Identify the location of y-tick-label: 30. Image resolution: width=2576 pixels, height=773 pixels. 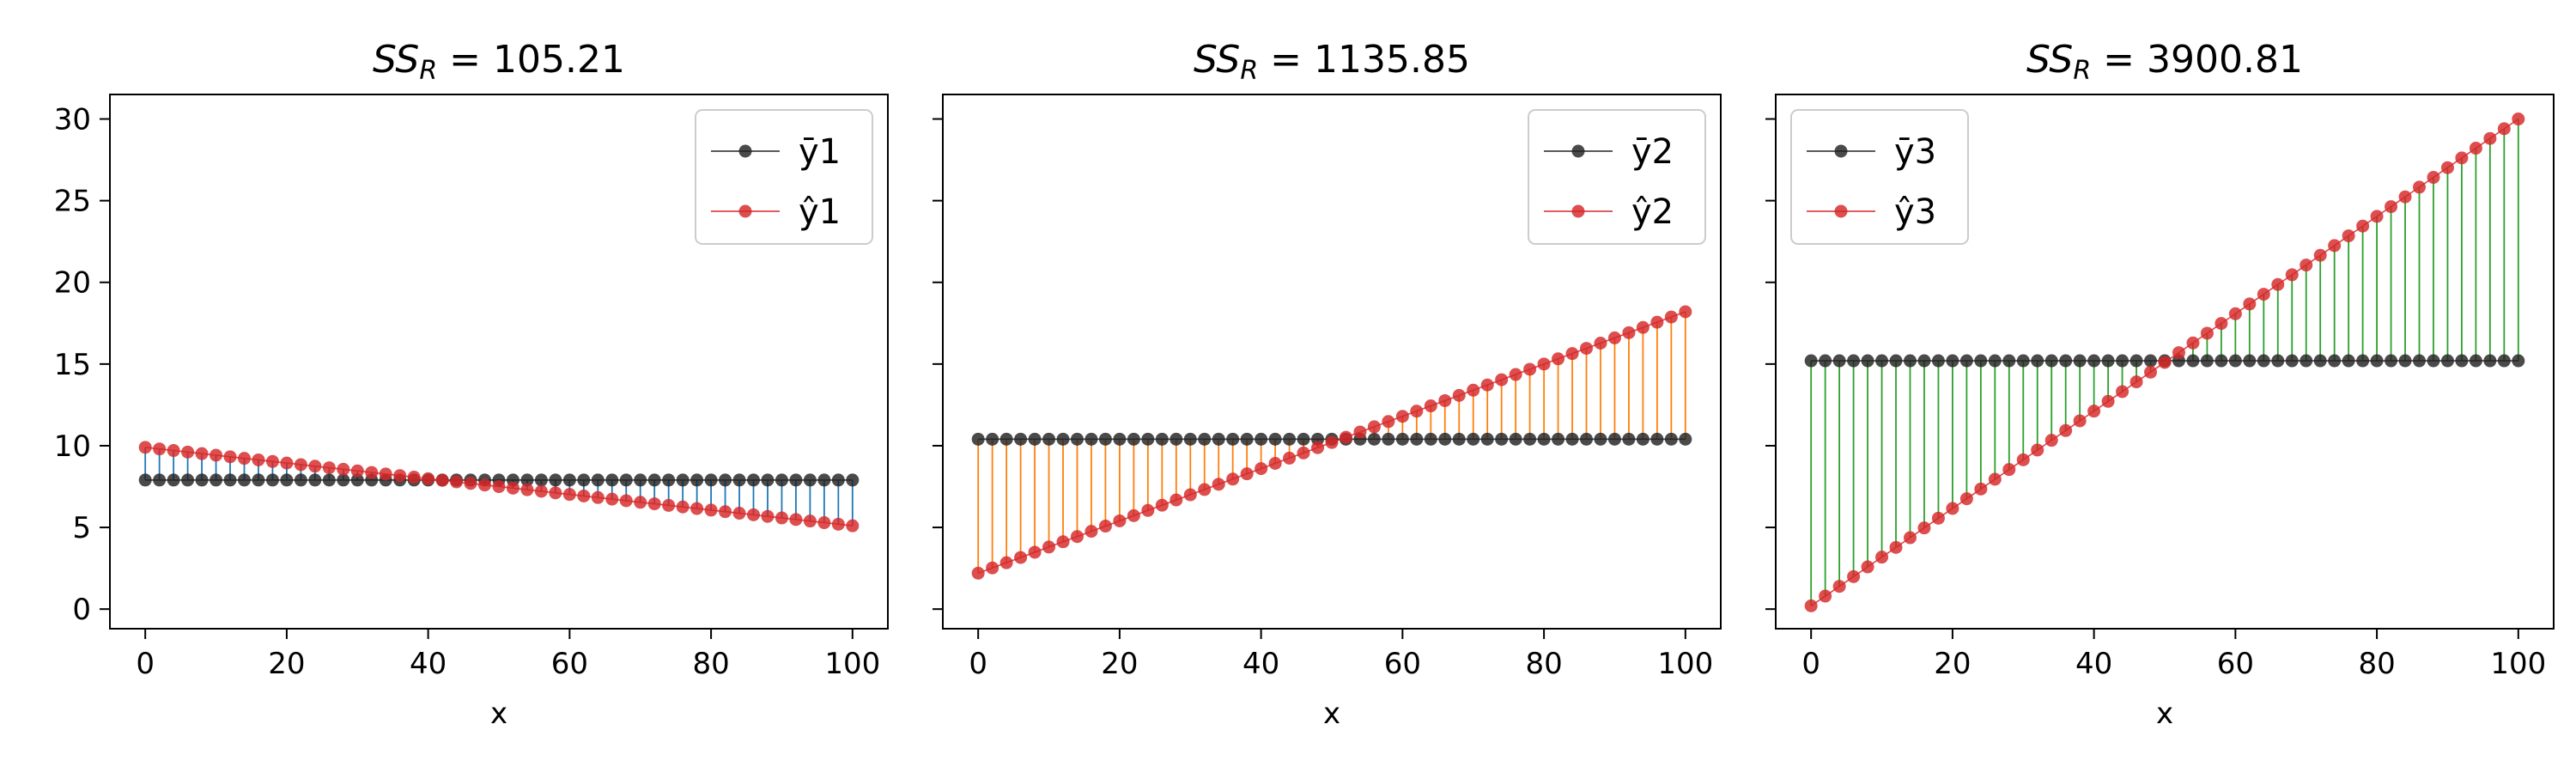
(72, 120).